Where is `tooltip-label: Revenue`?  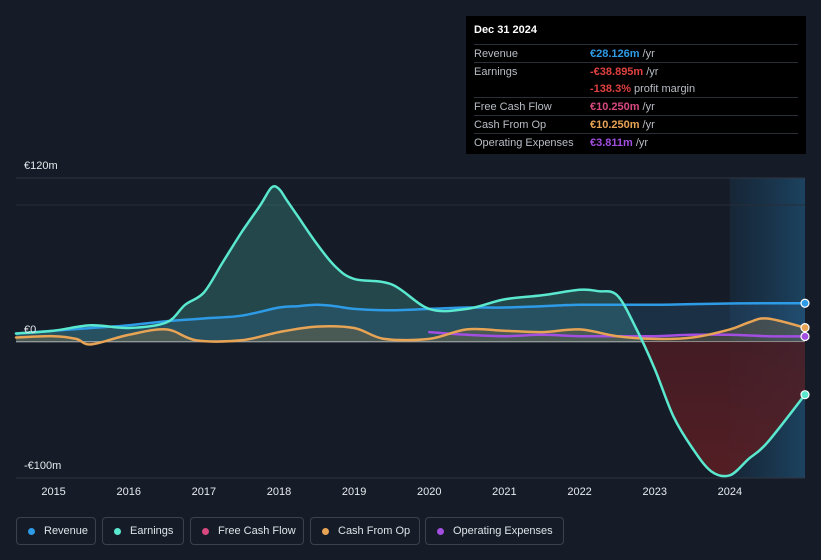
tooltip-label: Revenue is located at coordinates (496, 53).